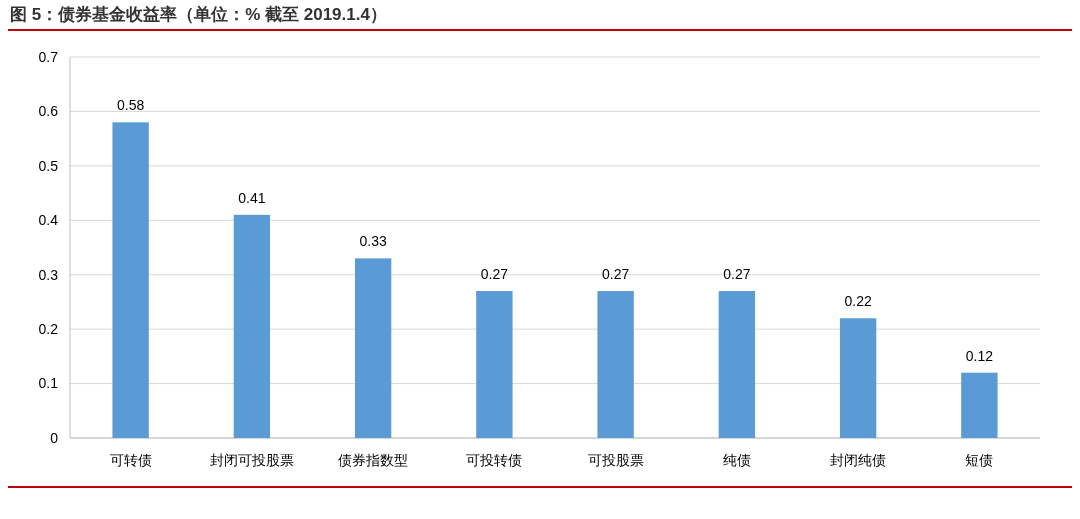 This screenshot has height=519, width=1080. Describe the element at coordinates (615, 460) in the screenshot. I see `x-tick-label: 可投股票` at that location.